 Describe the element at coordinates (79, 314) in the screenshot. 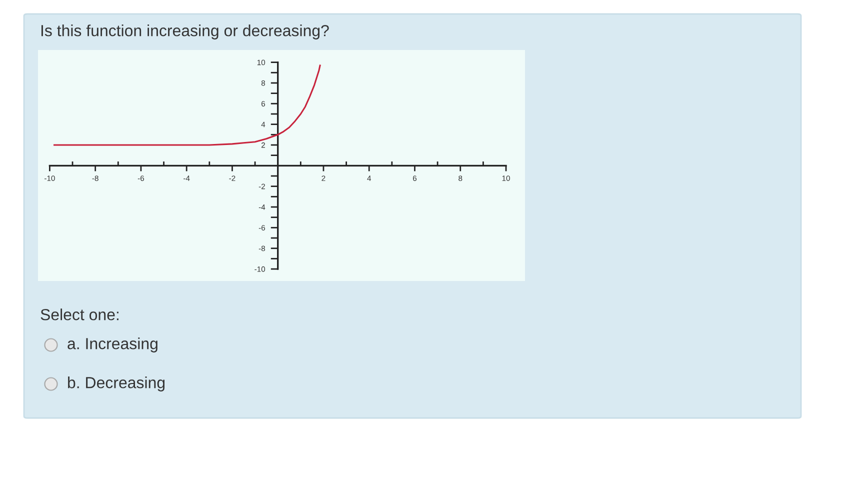

I see `text: Select one:` at that location.